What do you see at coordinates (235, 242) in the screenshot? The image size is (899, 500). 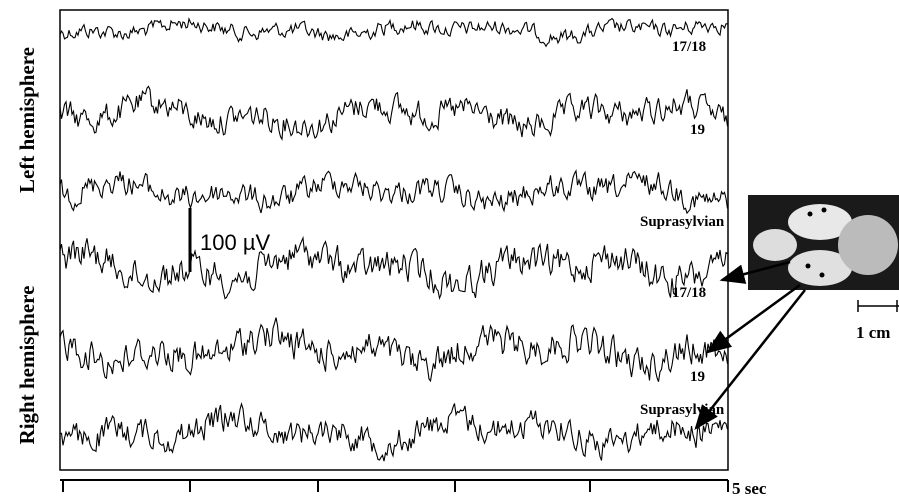 I see `amplitude-scale: 100 µV` at bounding box center [235, 242].